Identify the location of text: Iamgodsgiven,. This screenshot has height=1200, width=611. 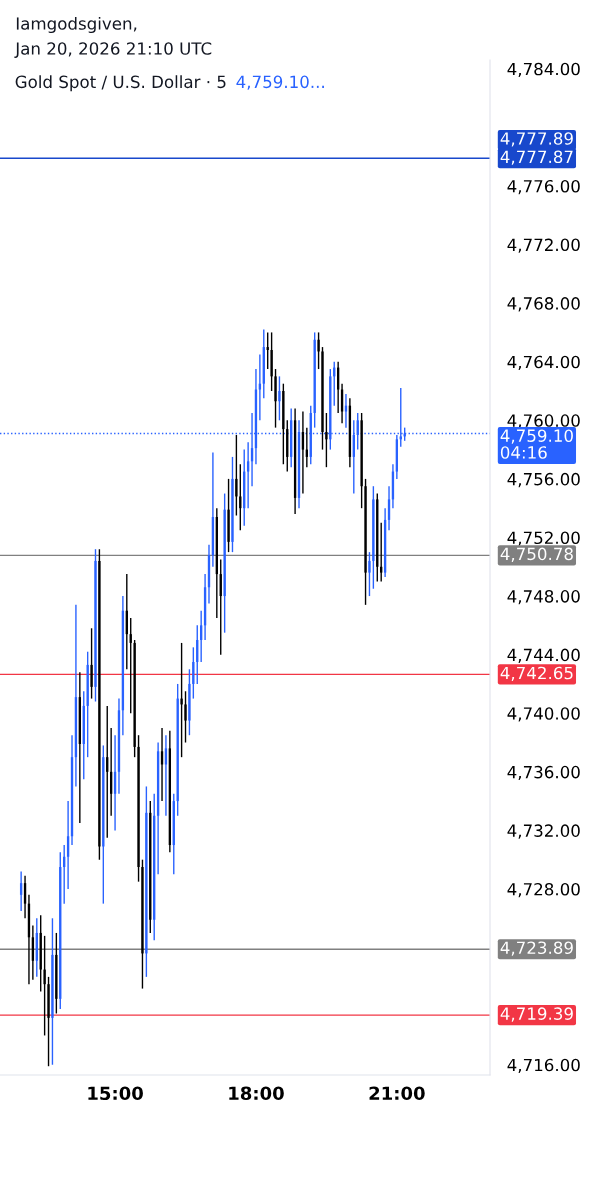
(76, 25).